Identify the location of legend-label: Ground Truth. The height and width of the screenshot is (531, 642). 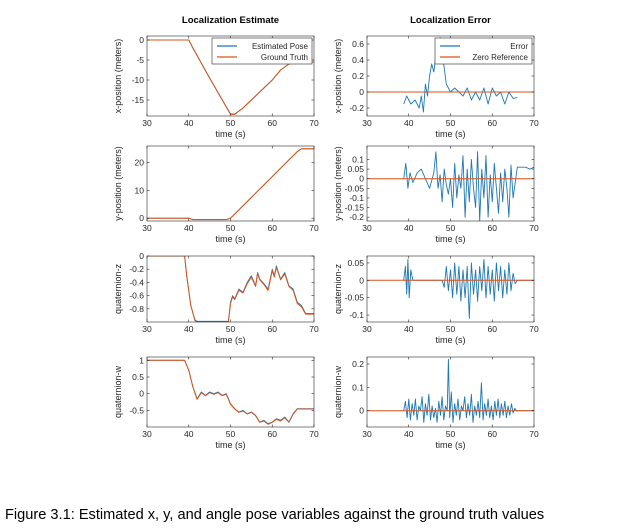
(284, 57).